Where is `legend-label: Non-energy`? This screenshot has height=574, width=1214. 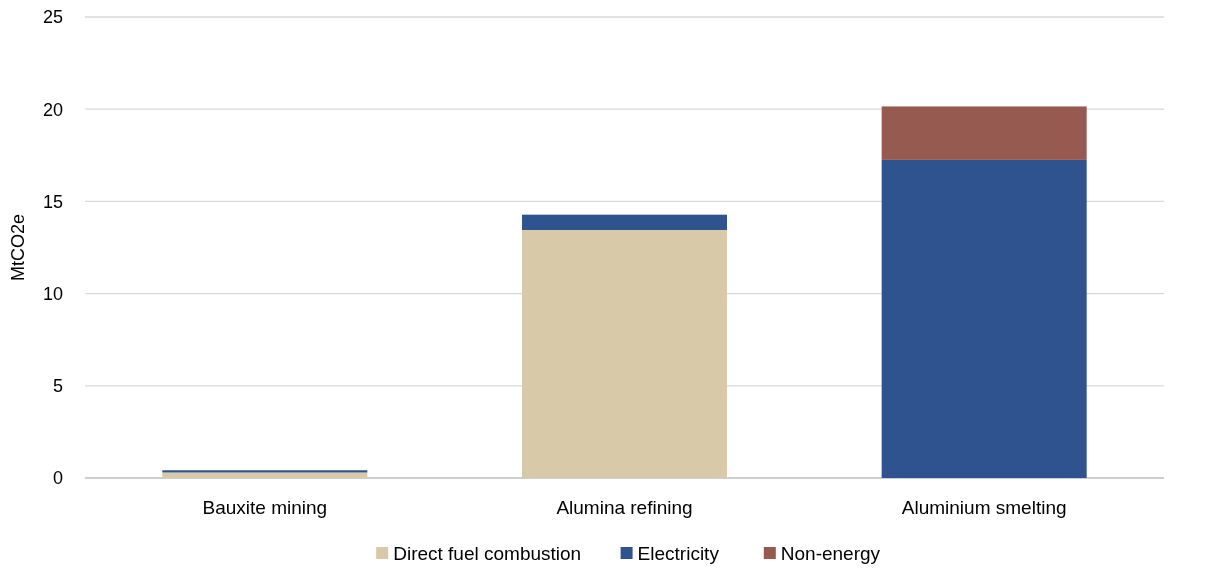
legend-label: Non-energy is located at coordinates (830, 553).